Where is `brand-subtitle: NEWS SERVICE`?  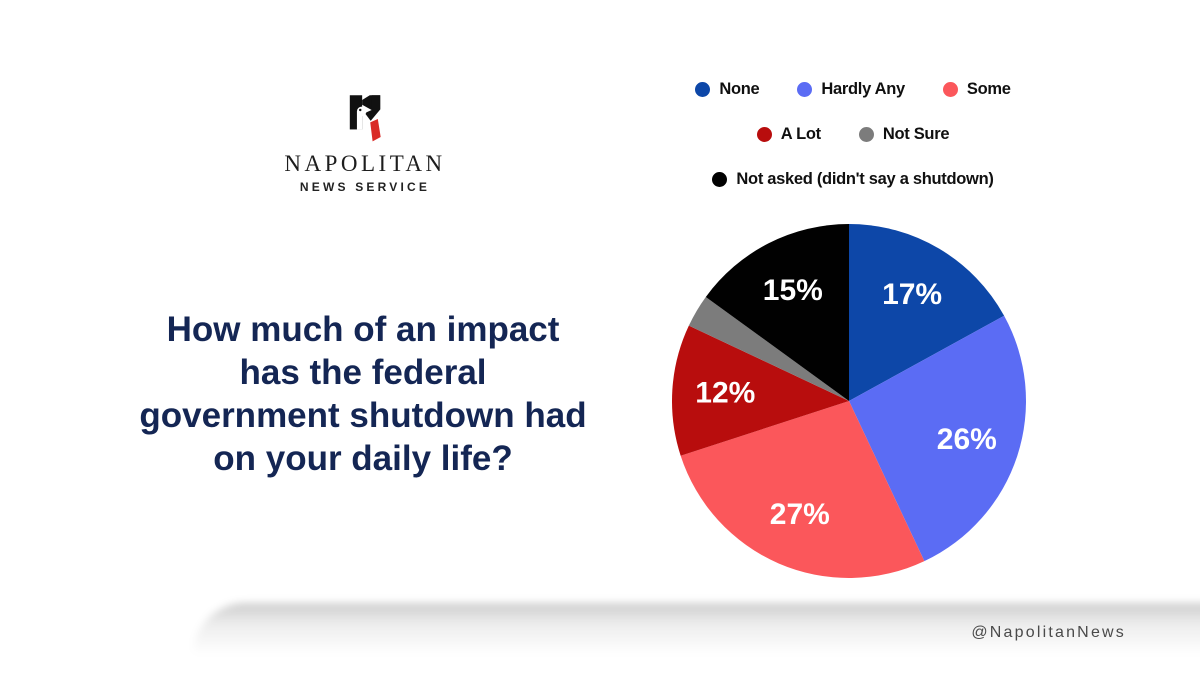 brand-subtitle: NEWS SERVICE is located at coordinates (365, 187).